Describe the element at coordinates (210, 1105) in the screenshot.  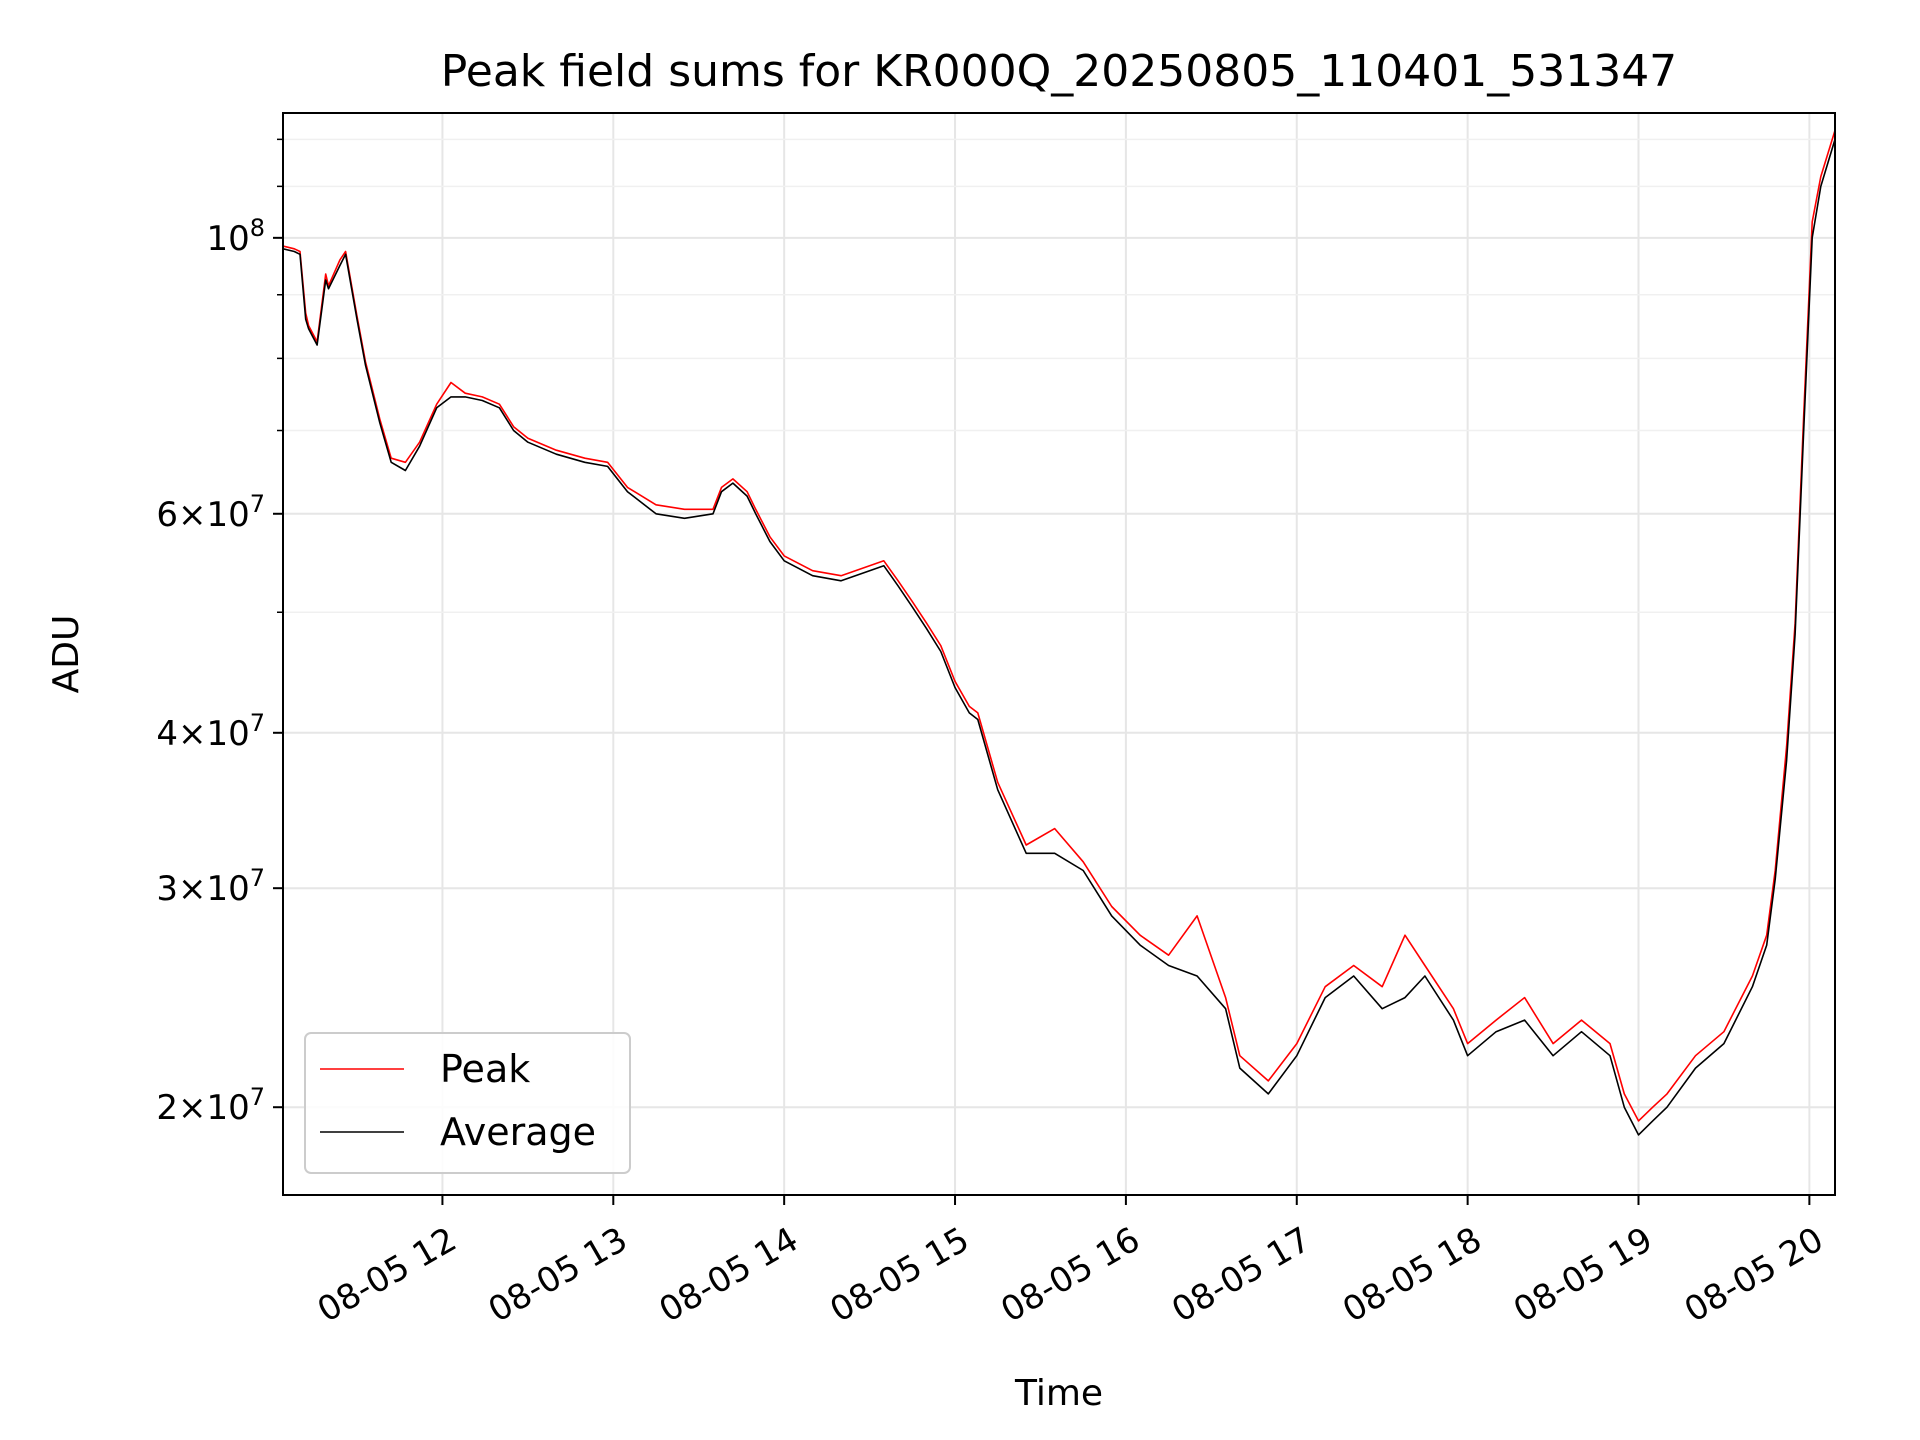
I see `y-tick-label: 2×107` at that location.